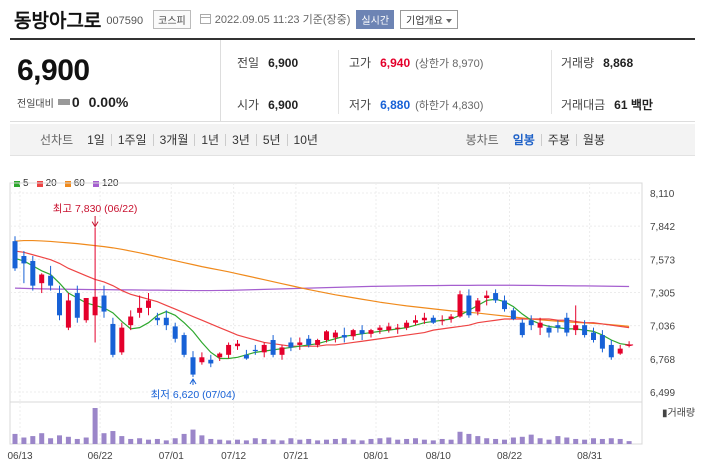  I want to click on company-info-label: 기업개요, so click(424, 21).